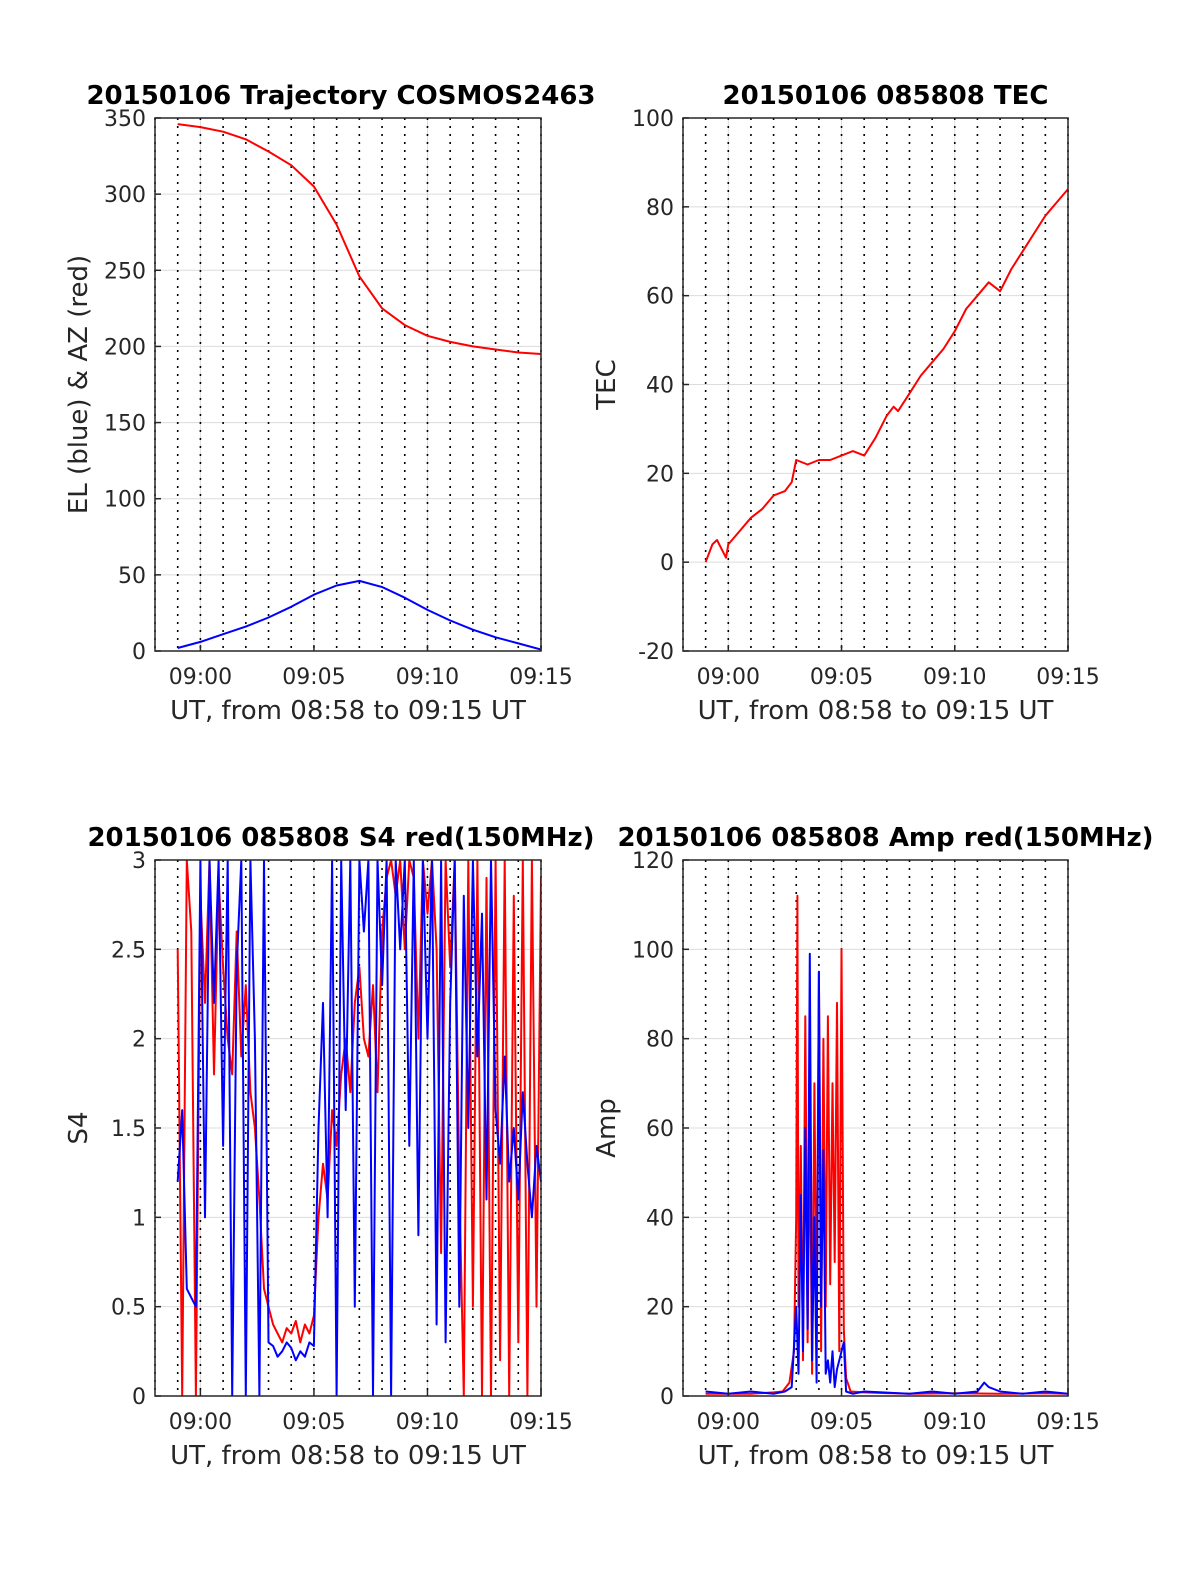 This screenshot has width=1200, height=1575. I want to click on y-tick-label: 3, so click(139, 861).